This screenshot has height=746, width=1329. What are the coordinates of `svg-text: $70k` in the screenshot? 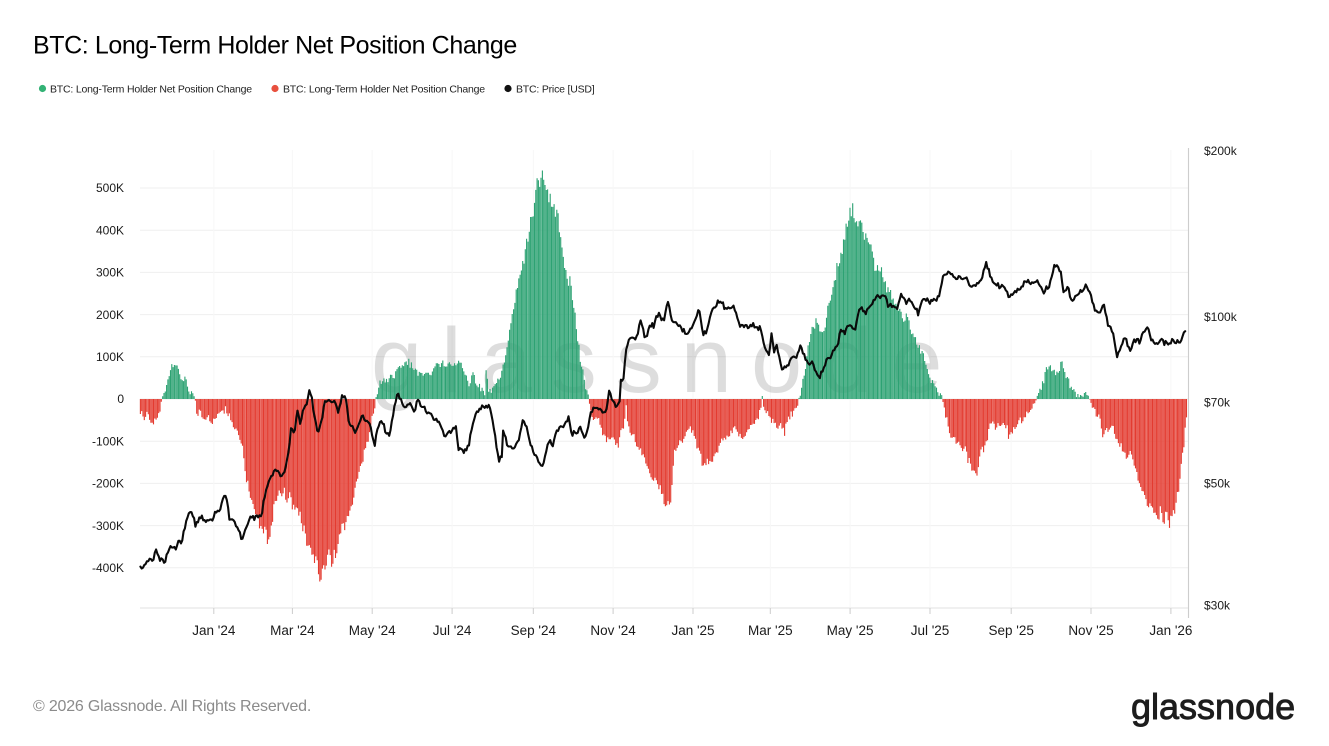 It's located at (1217, 402).